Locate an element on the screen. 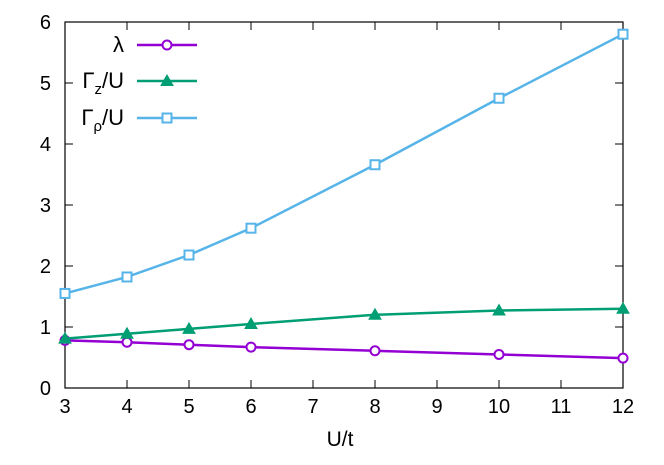  x-tick-label: 10 is located at coordinates (499, 407).